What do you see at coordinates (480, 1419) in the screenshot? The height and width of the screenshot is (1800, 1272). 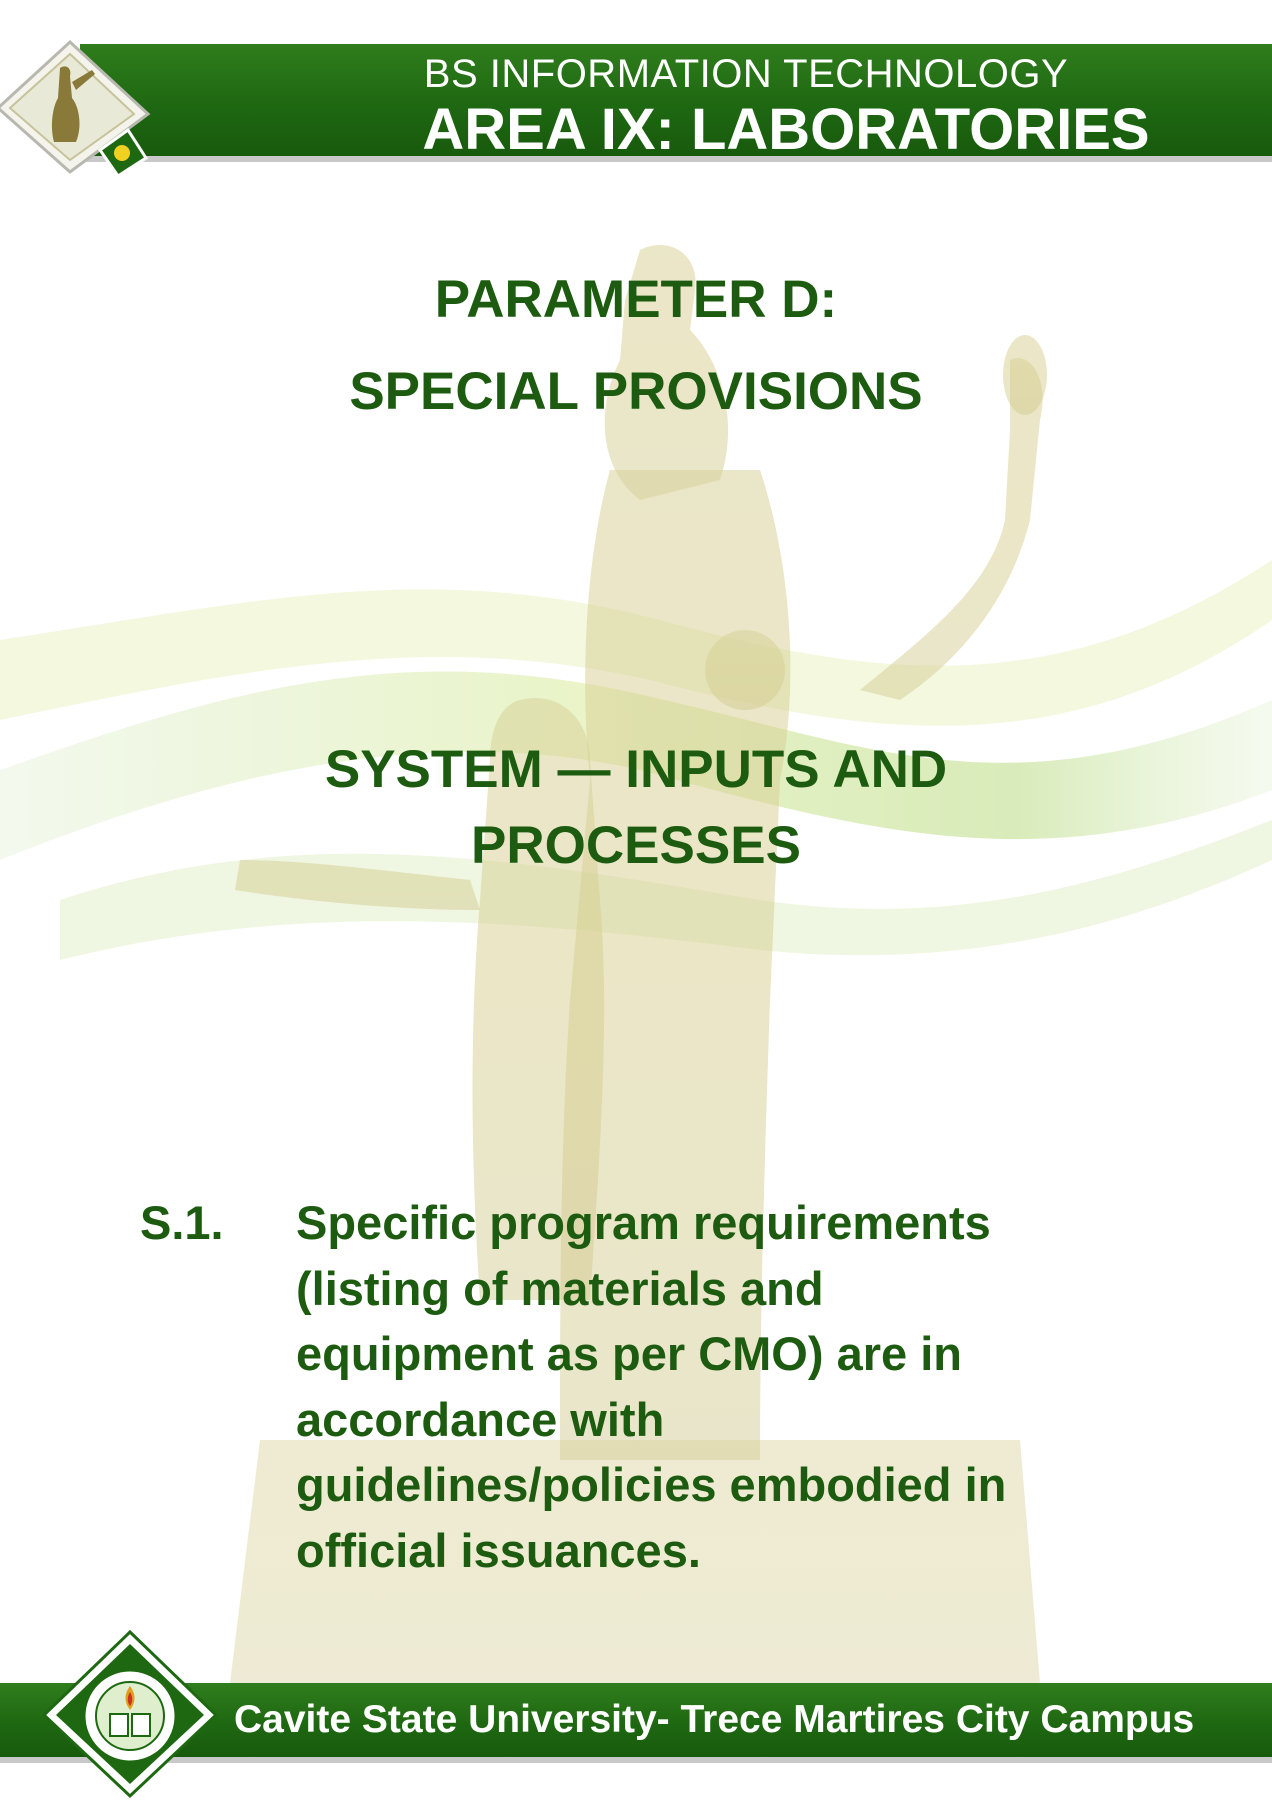 I see `item-line: accordance with` at bounding box center [480, 1419].